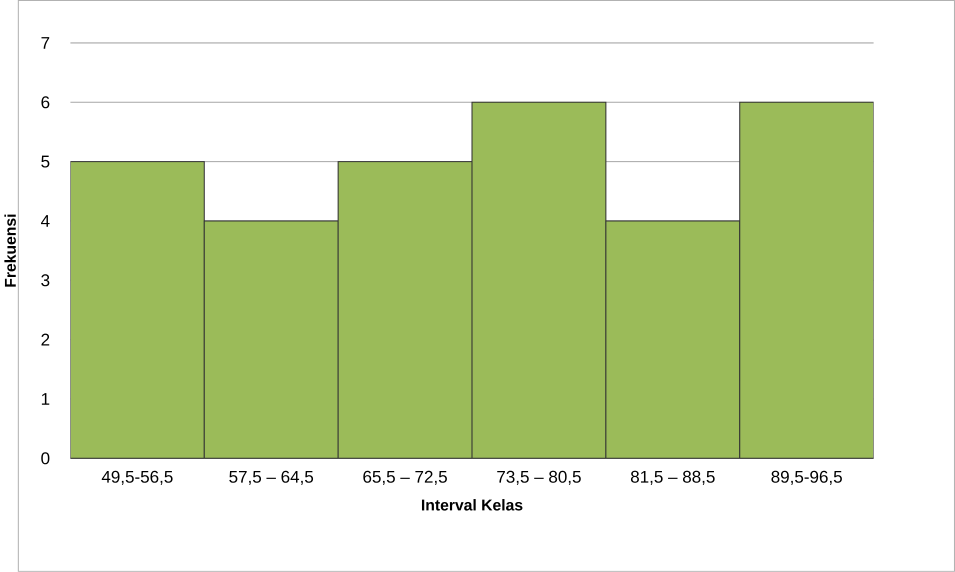 The width and height of the screenshot is (955, 572). What do you see at coordinates (46, 399) in the screenshot?
I see `y-tick-label: 1` at bounding box center [46, 399].